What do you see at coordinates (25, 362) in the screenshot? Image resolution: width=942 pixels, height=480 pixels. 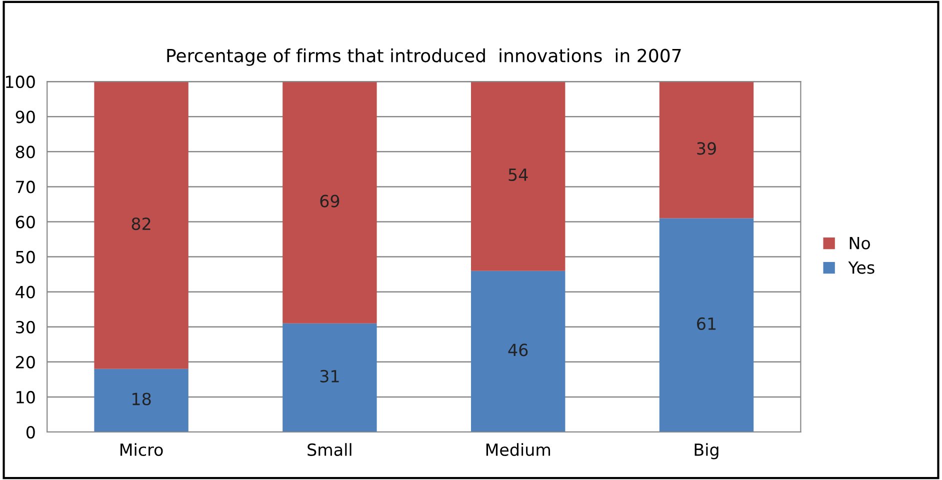 I see `y-tick-label: 20` at bounding box center [25, 362].